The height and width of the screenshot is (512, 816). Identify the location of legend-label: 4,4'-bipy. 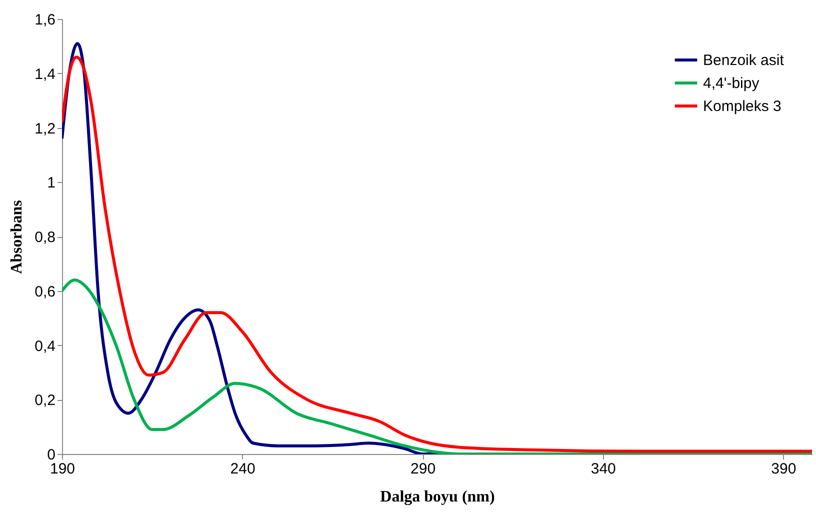
(731, 83).